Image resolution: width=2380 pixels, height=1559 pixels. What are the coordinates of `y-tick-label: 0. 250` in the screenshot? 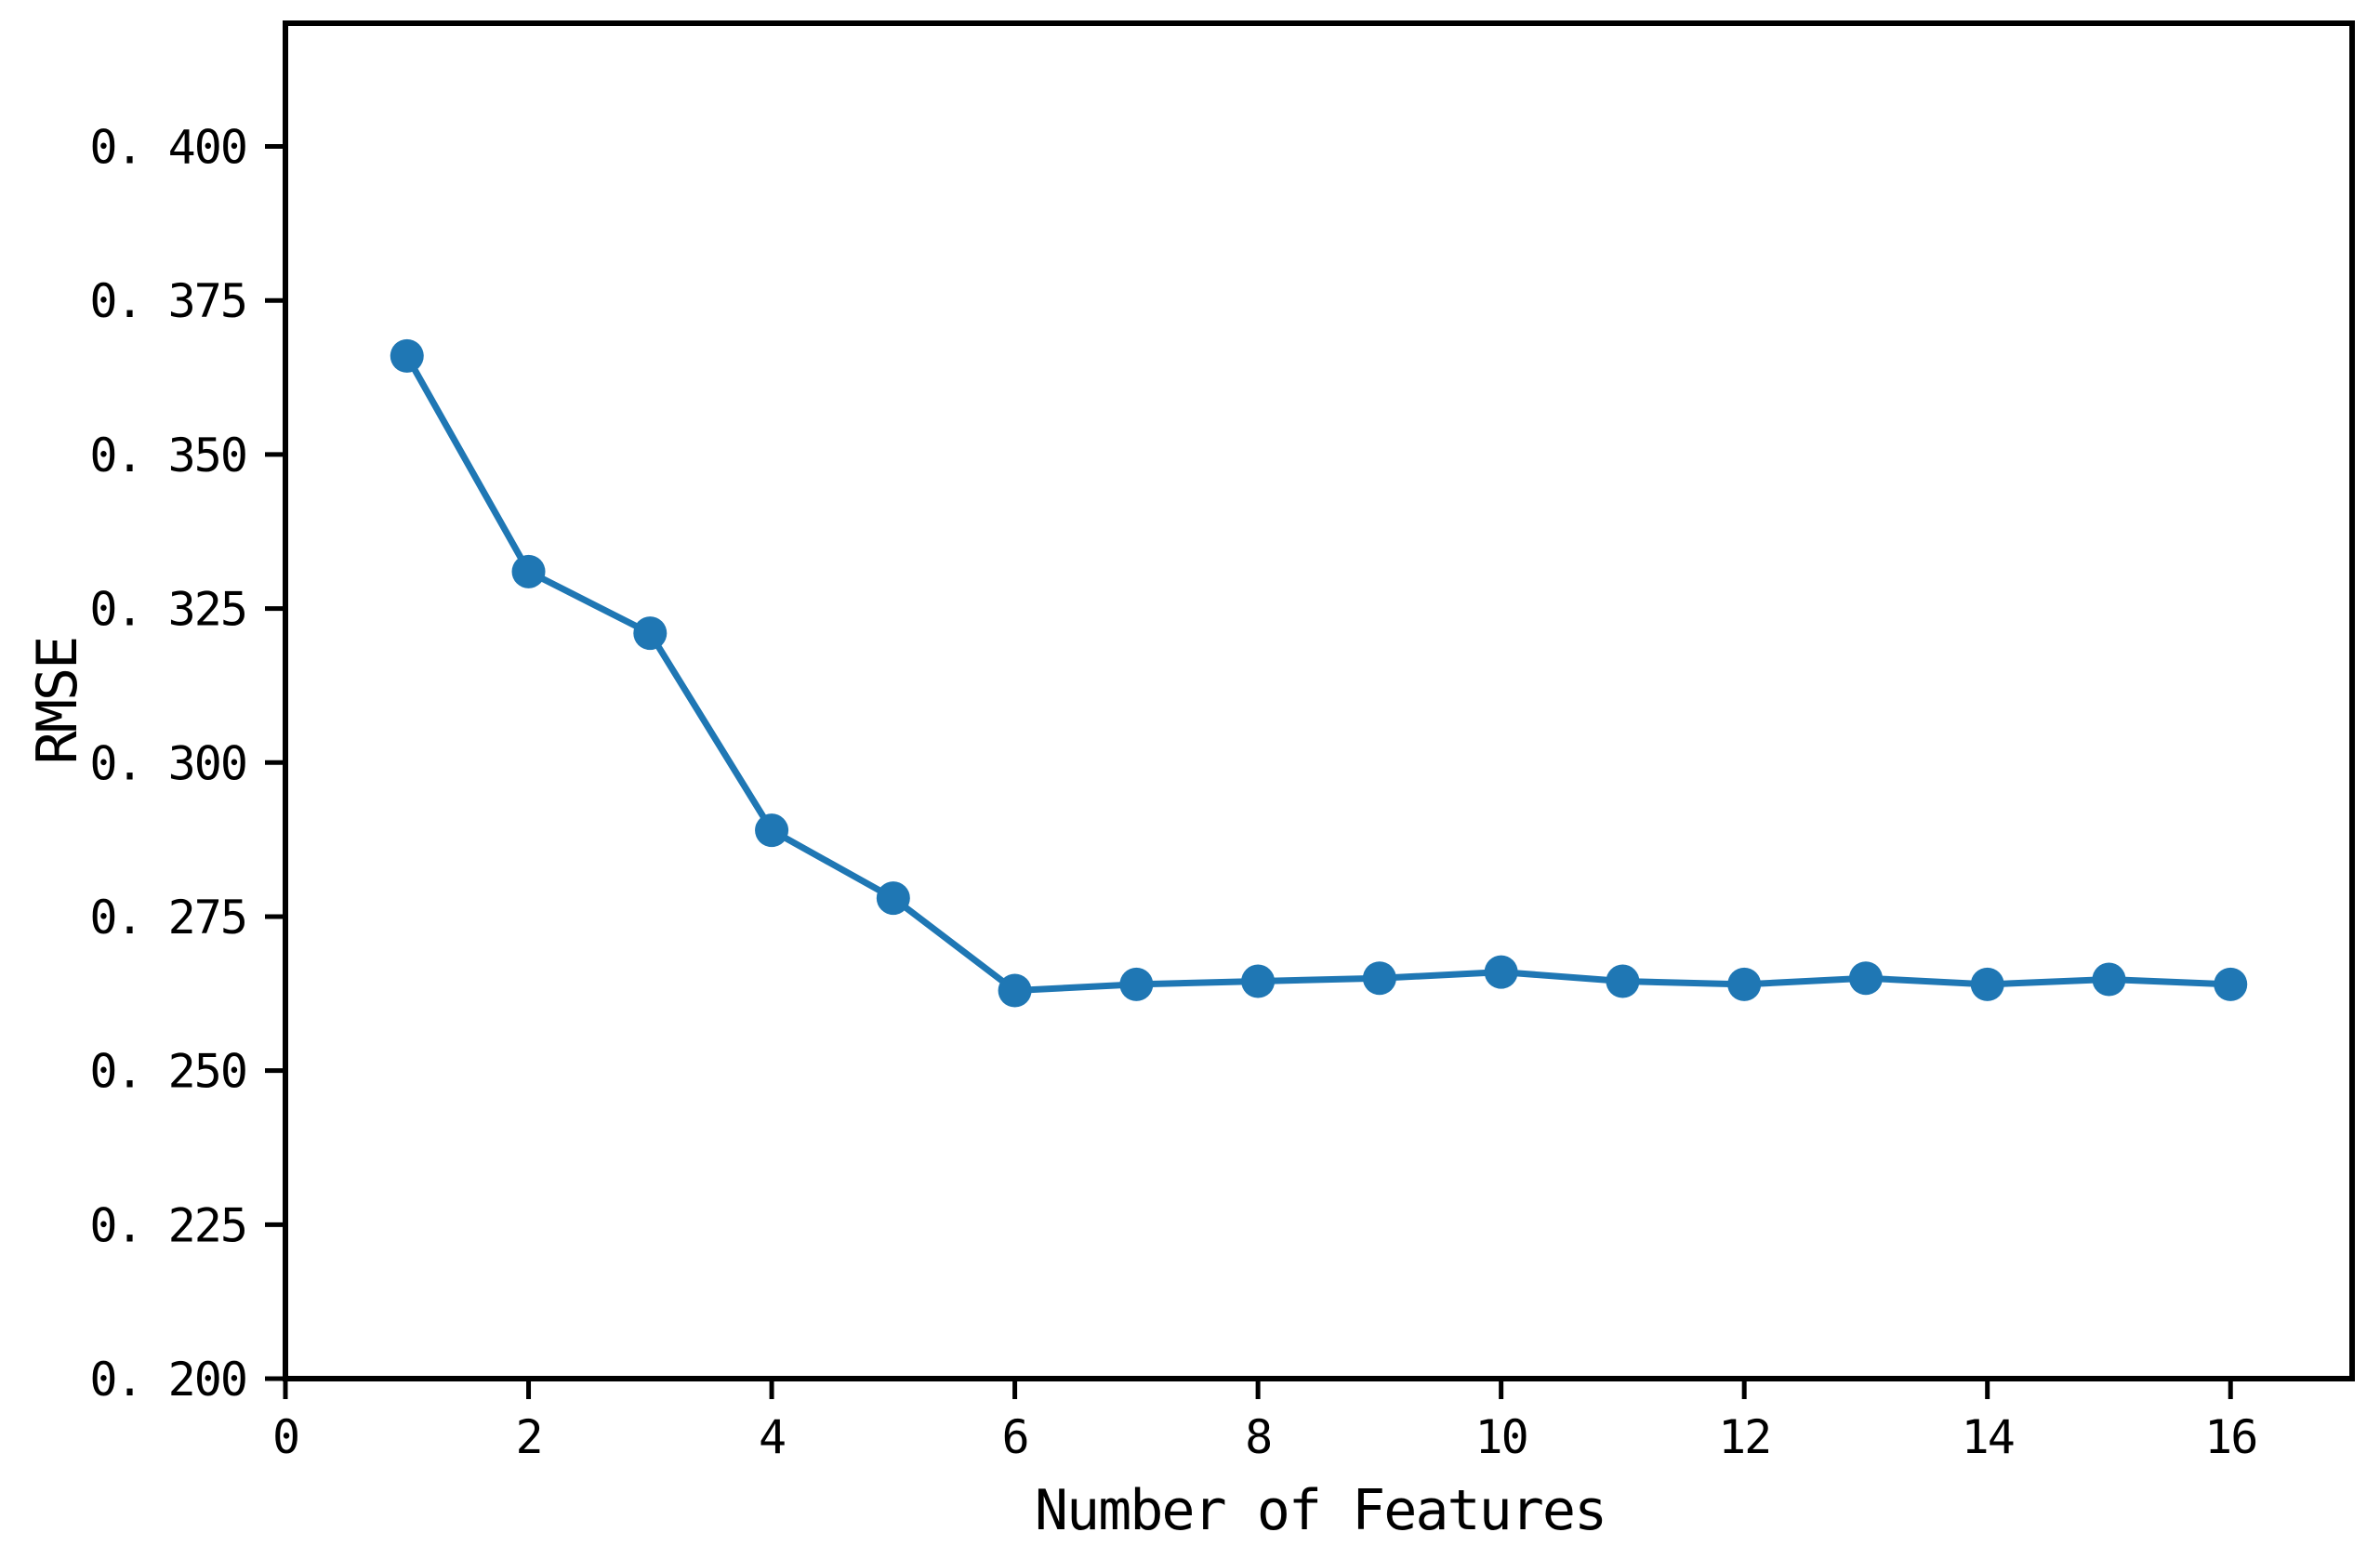 It's located at (167, 1072).